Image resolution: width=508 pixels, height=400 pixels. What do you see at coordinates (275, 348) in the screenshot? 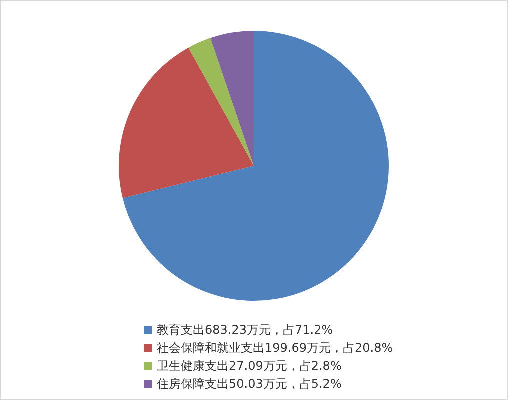
I see `legend-label: 社会保障和就业支出199.69万元，占20.8%` at bounding box center [275, 348].